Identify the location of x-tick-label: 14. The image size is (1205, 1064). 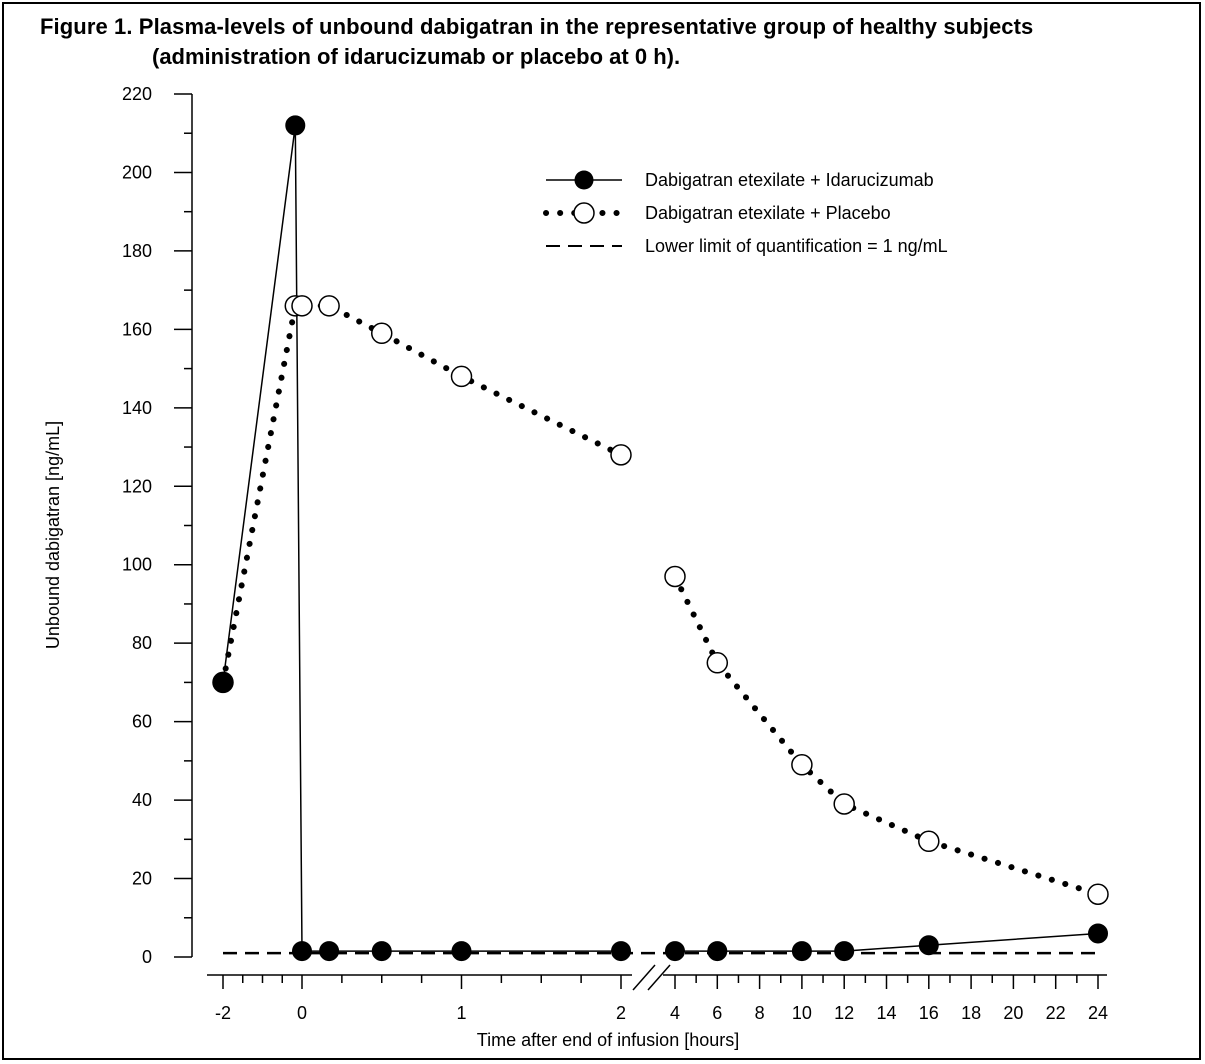
(886, 1013).